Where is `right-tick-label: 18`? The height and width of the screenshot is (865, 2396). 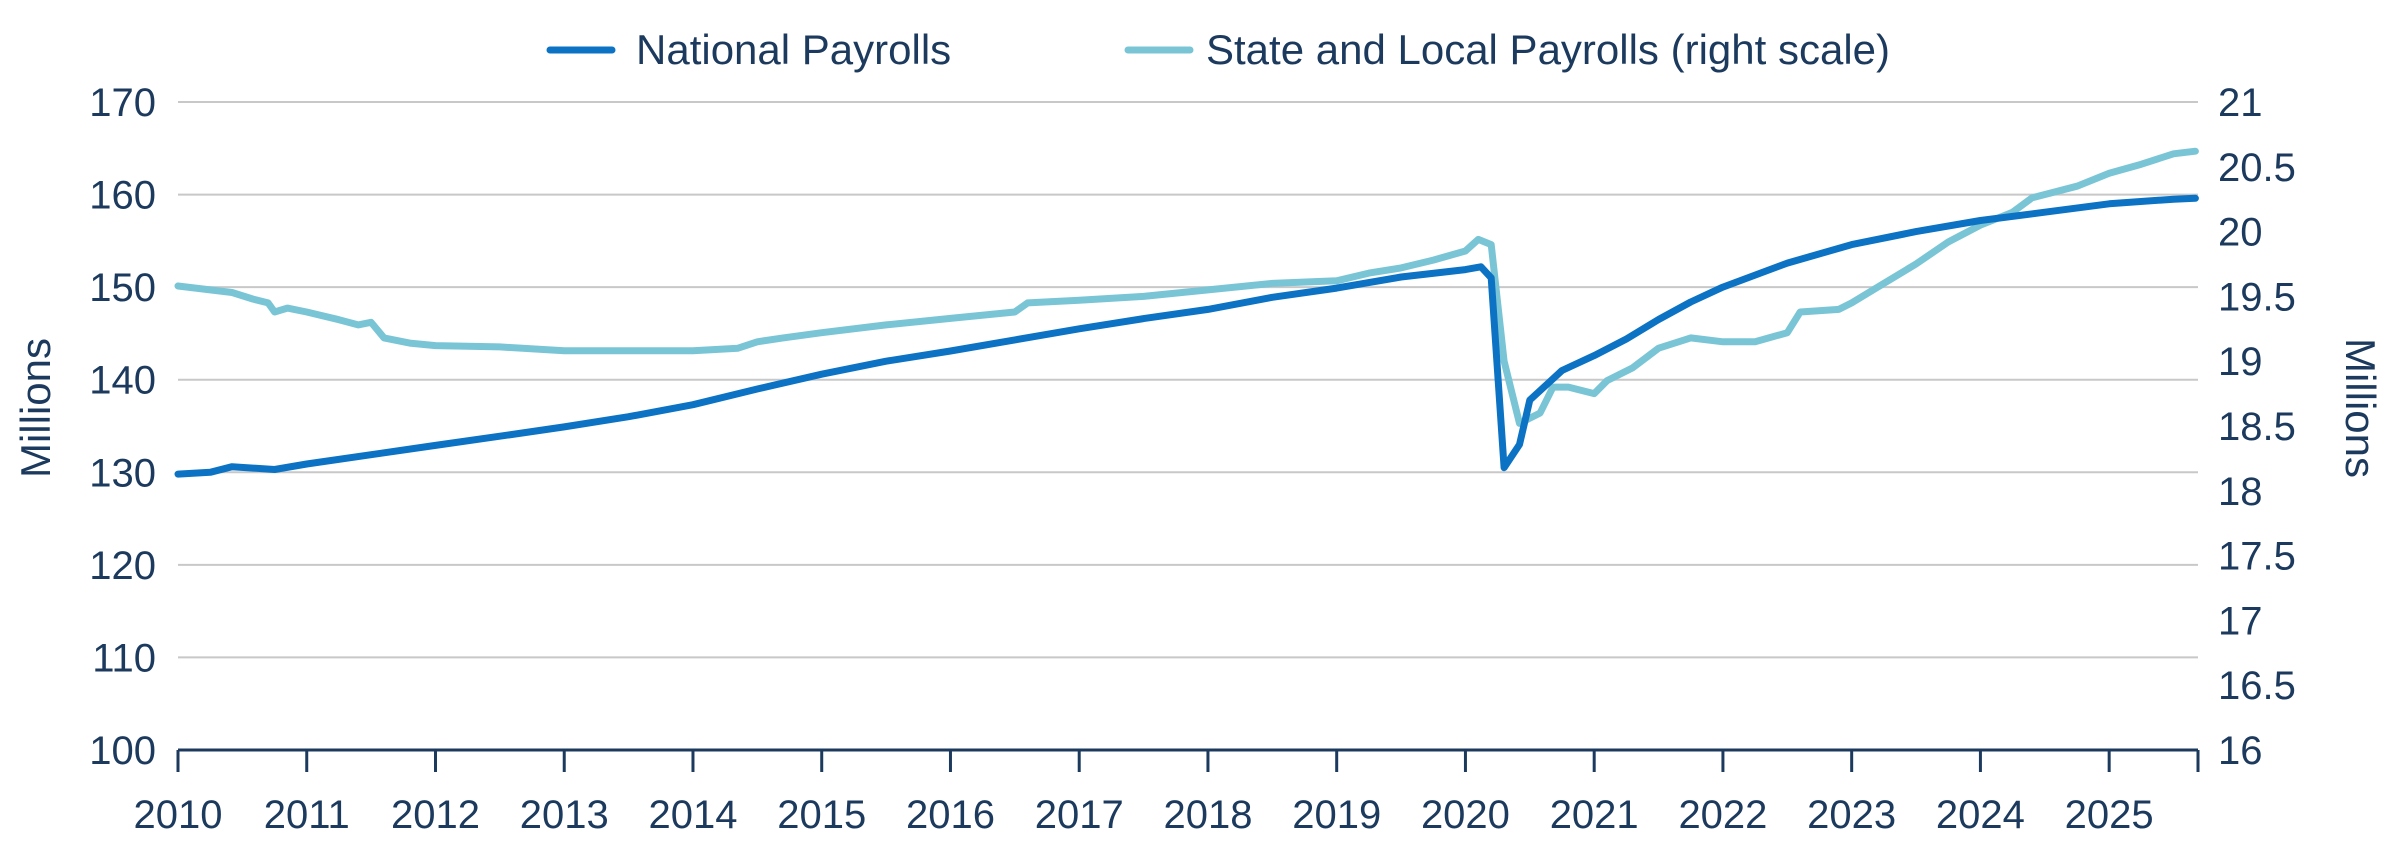 right-tick-label: 18 is located at coordinates (2240, 492).